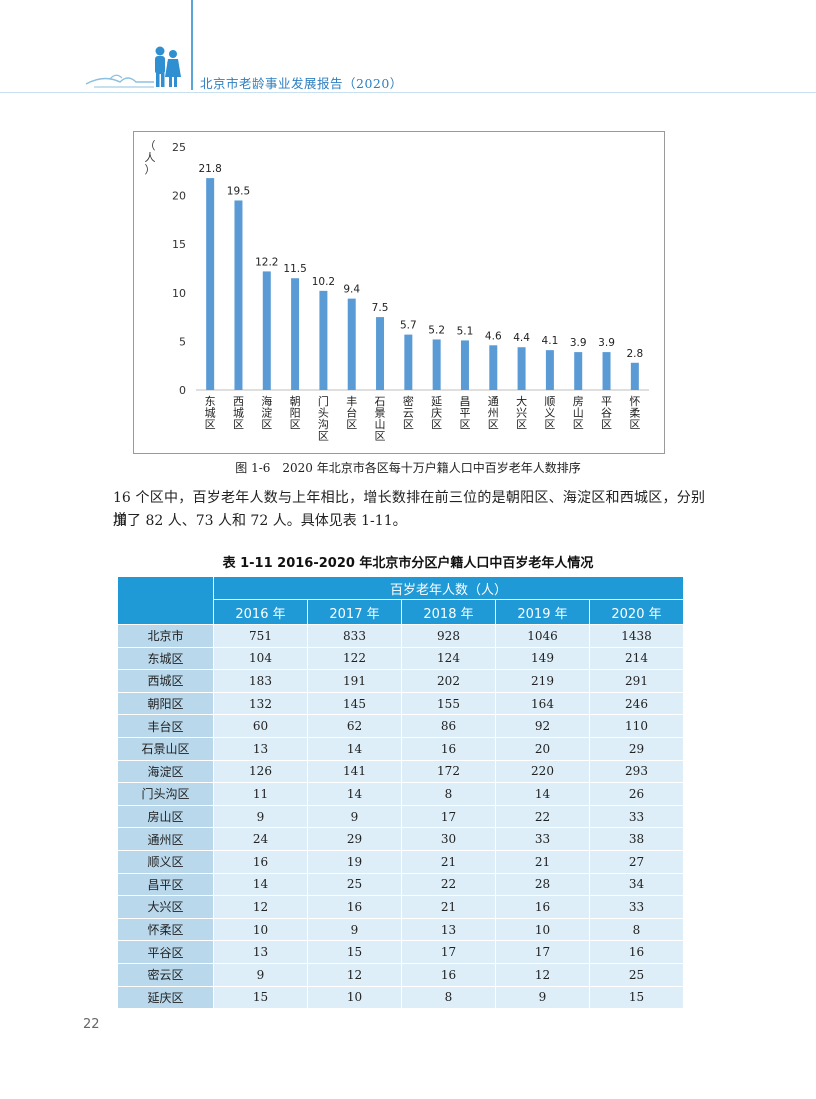 Image resolution: width=816 pixels, height=1099 pixels. Describe the element at coordinates (351, 290) in the screenshot. I see `bar-value-label: 9.4` at that location.